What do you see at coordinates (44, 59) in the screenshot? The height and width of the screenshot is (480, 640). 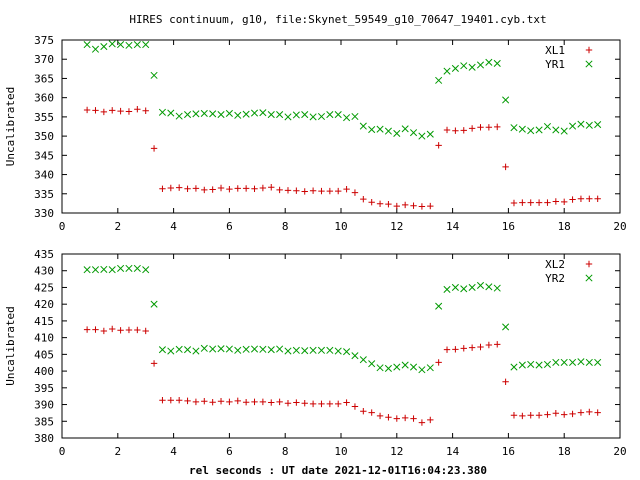 I see `y-tick-label: 370` at bounding box center [44, 59].